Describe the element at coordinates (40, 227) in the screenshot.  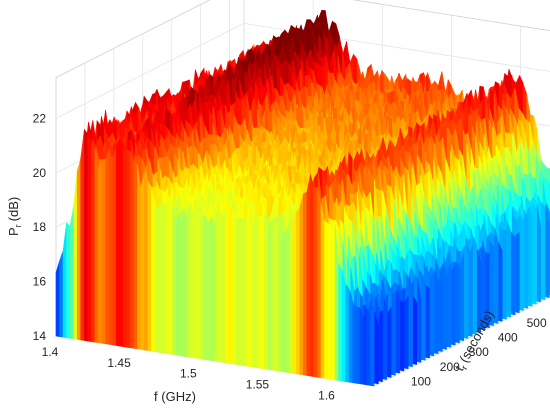
I see `z-tick-label: 18` at that location.